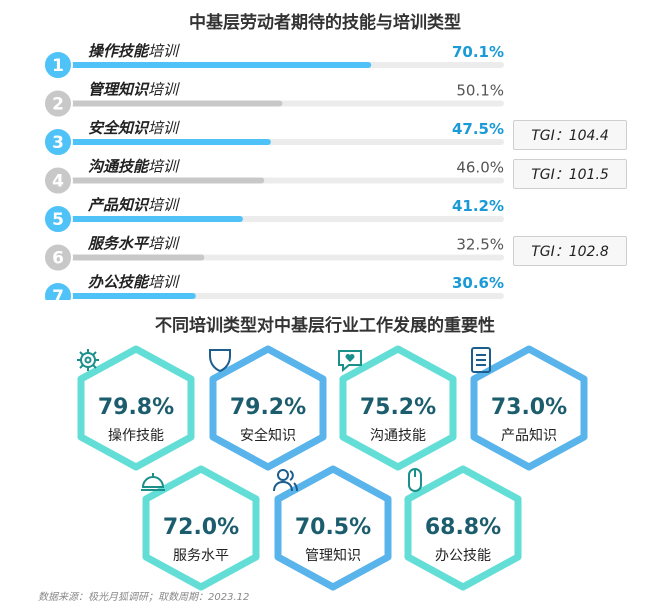  What do you see at coordinates (350, 361) in the screenshot?
I see `chat-heart-icon` at bounding box center [350, 361].